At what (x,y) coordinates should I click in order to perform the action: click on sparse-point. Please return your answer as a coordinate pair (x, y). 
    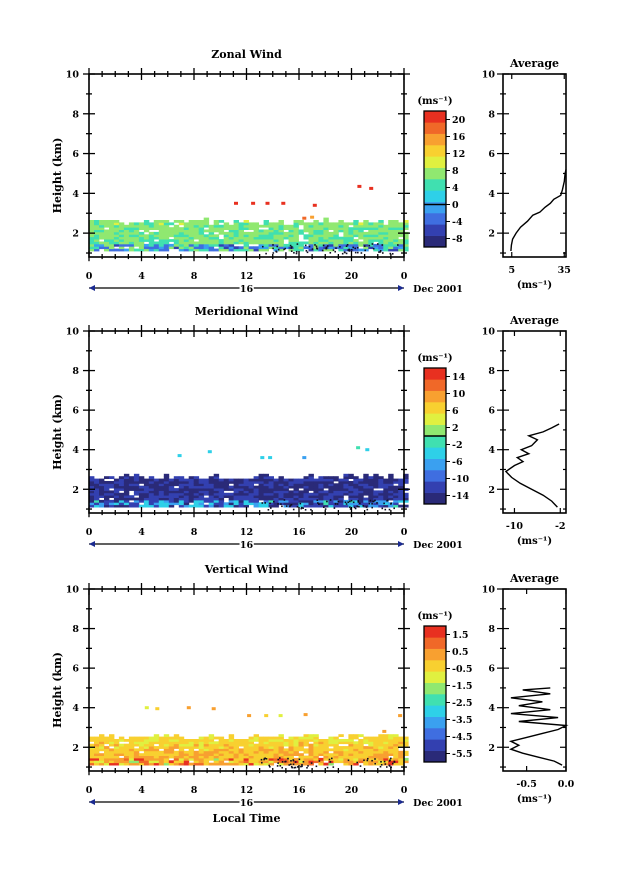
    Looking at the image, I should click on (266, 716).